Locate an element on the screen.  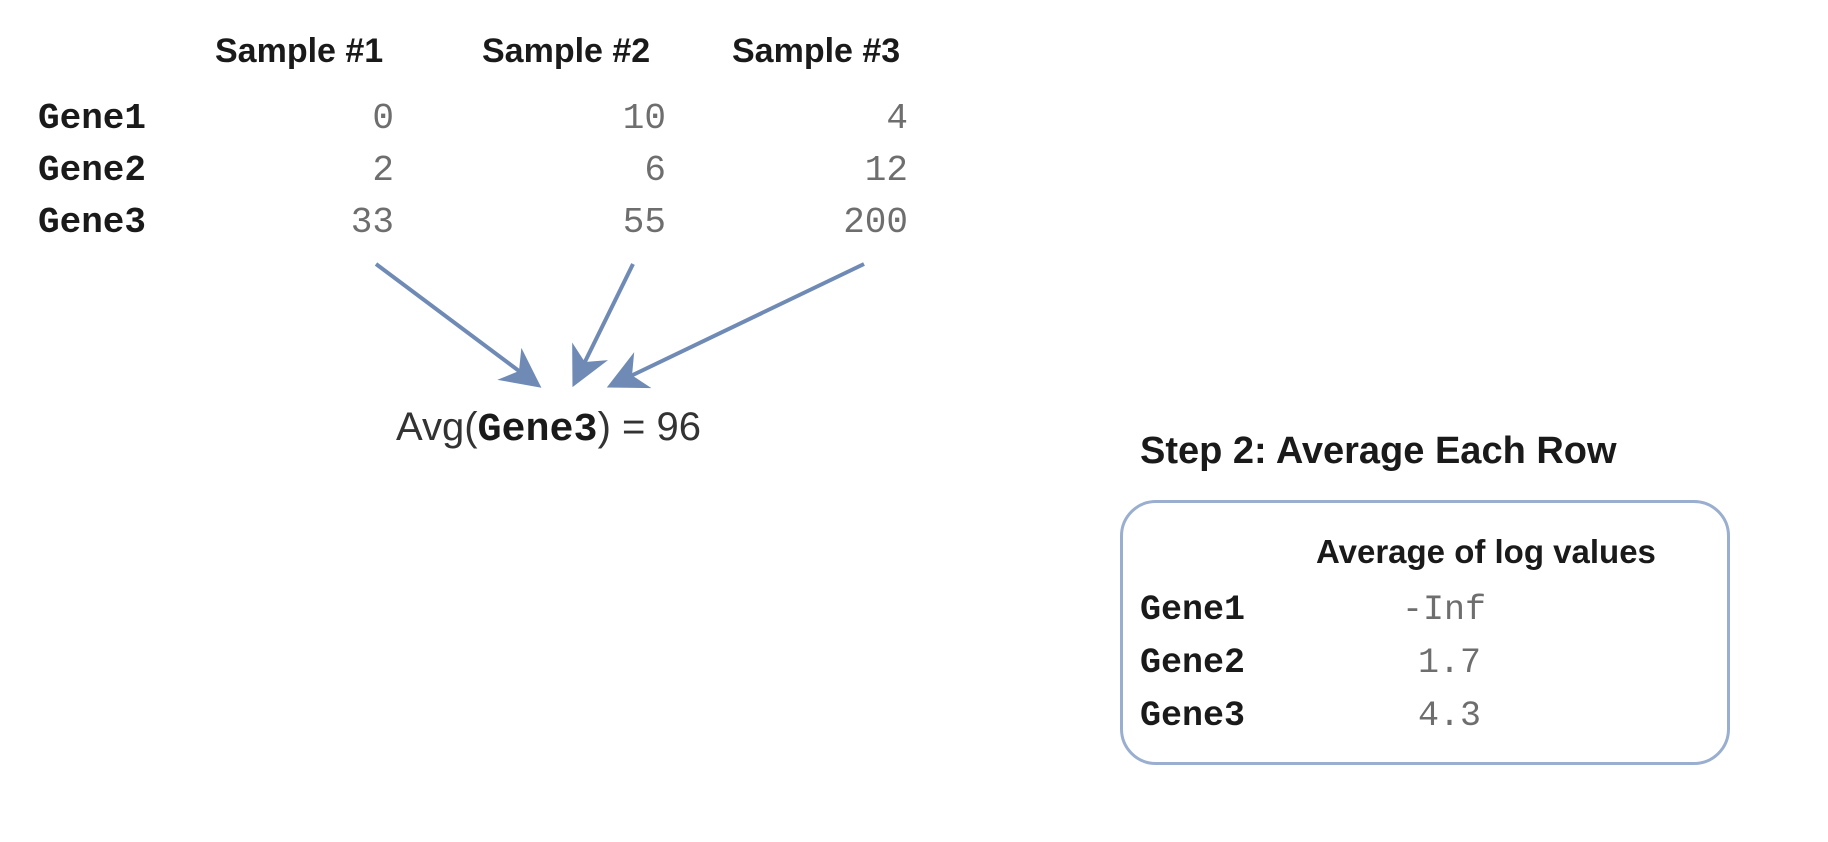
row-label-gene2: Gene2 is located at coordinates (92, 170).